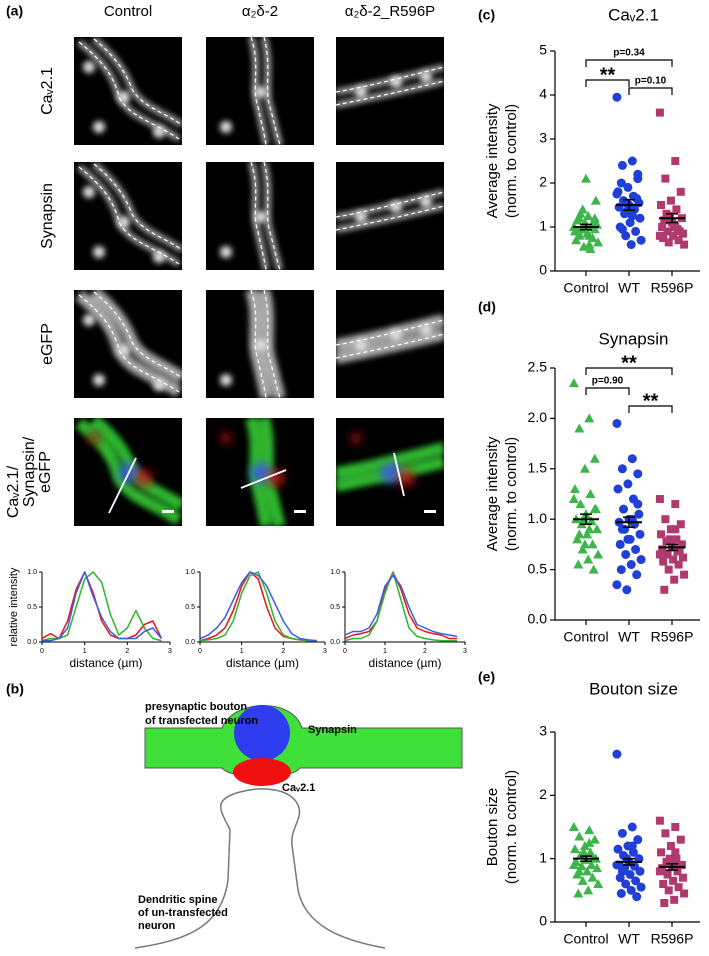 This screenshot has height=956, width=709. What do you see at coordinates (633, 688) in the screenshot?
I see `chart-title: Bouton size` at bounding box center [633, 688].